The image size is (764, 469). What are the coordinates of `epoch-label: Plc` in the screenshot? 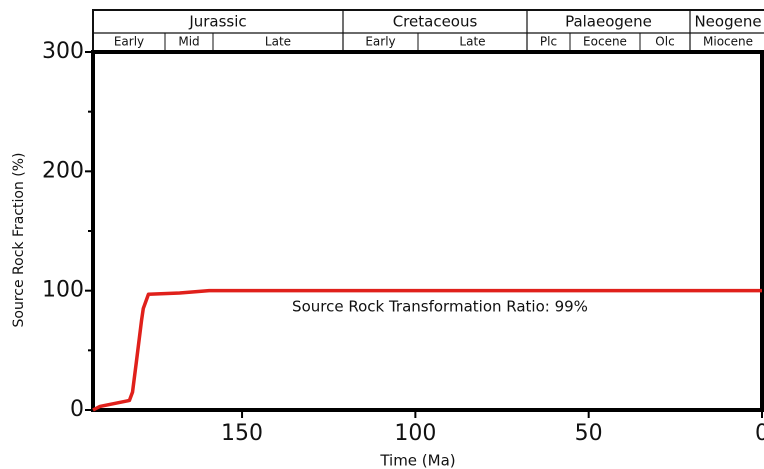 It's located at (548, 42).